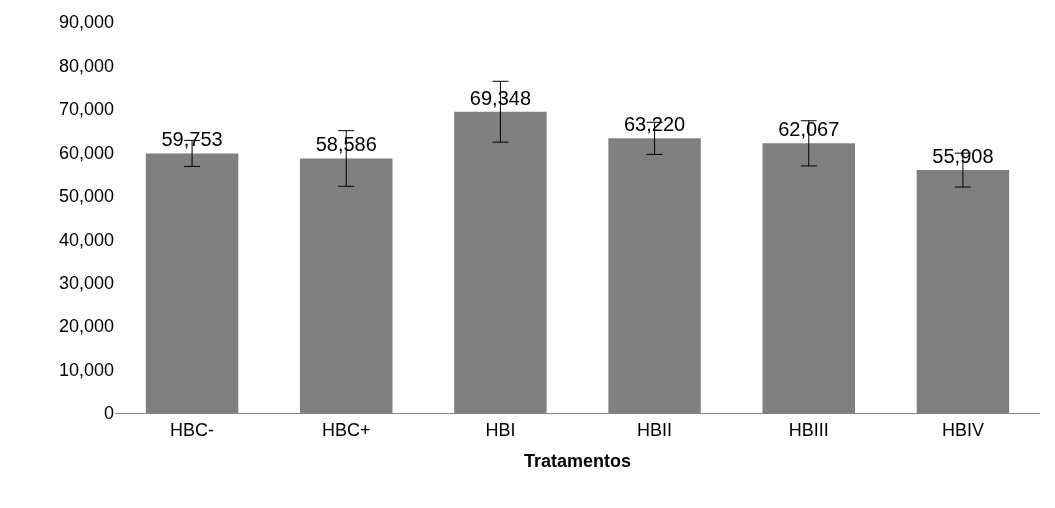  I want to click on y-tick-label: 60,000, so click(86, 152).